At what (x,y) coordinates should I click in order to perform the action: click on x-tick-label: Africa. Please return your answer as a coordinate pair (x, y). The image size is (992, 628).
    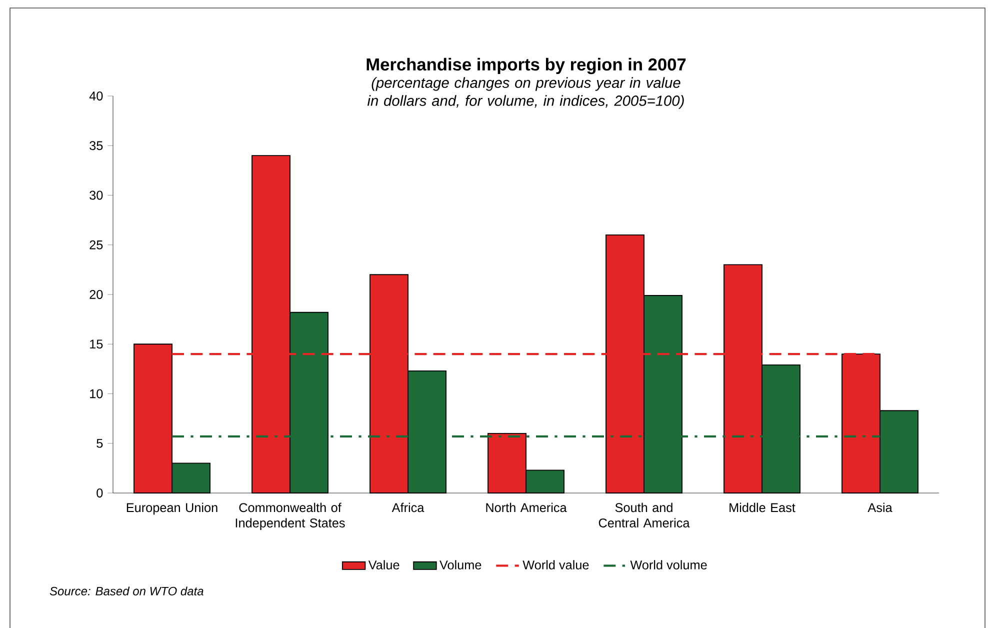
    Looking at the image, I should click on (408, 507).